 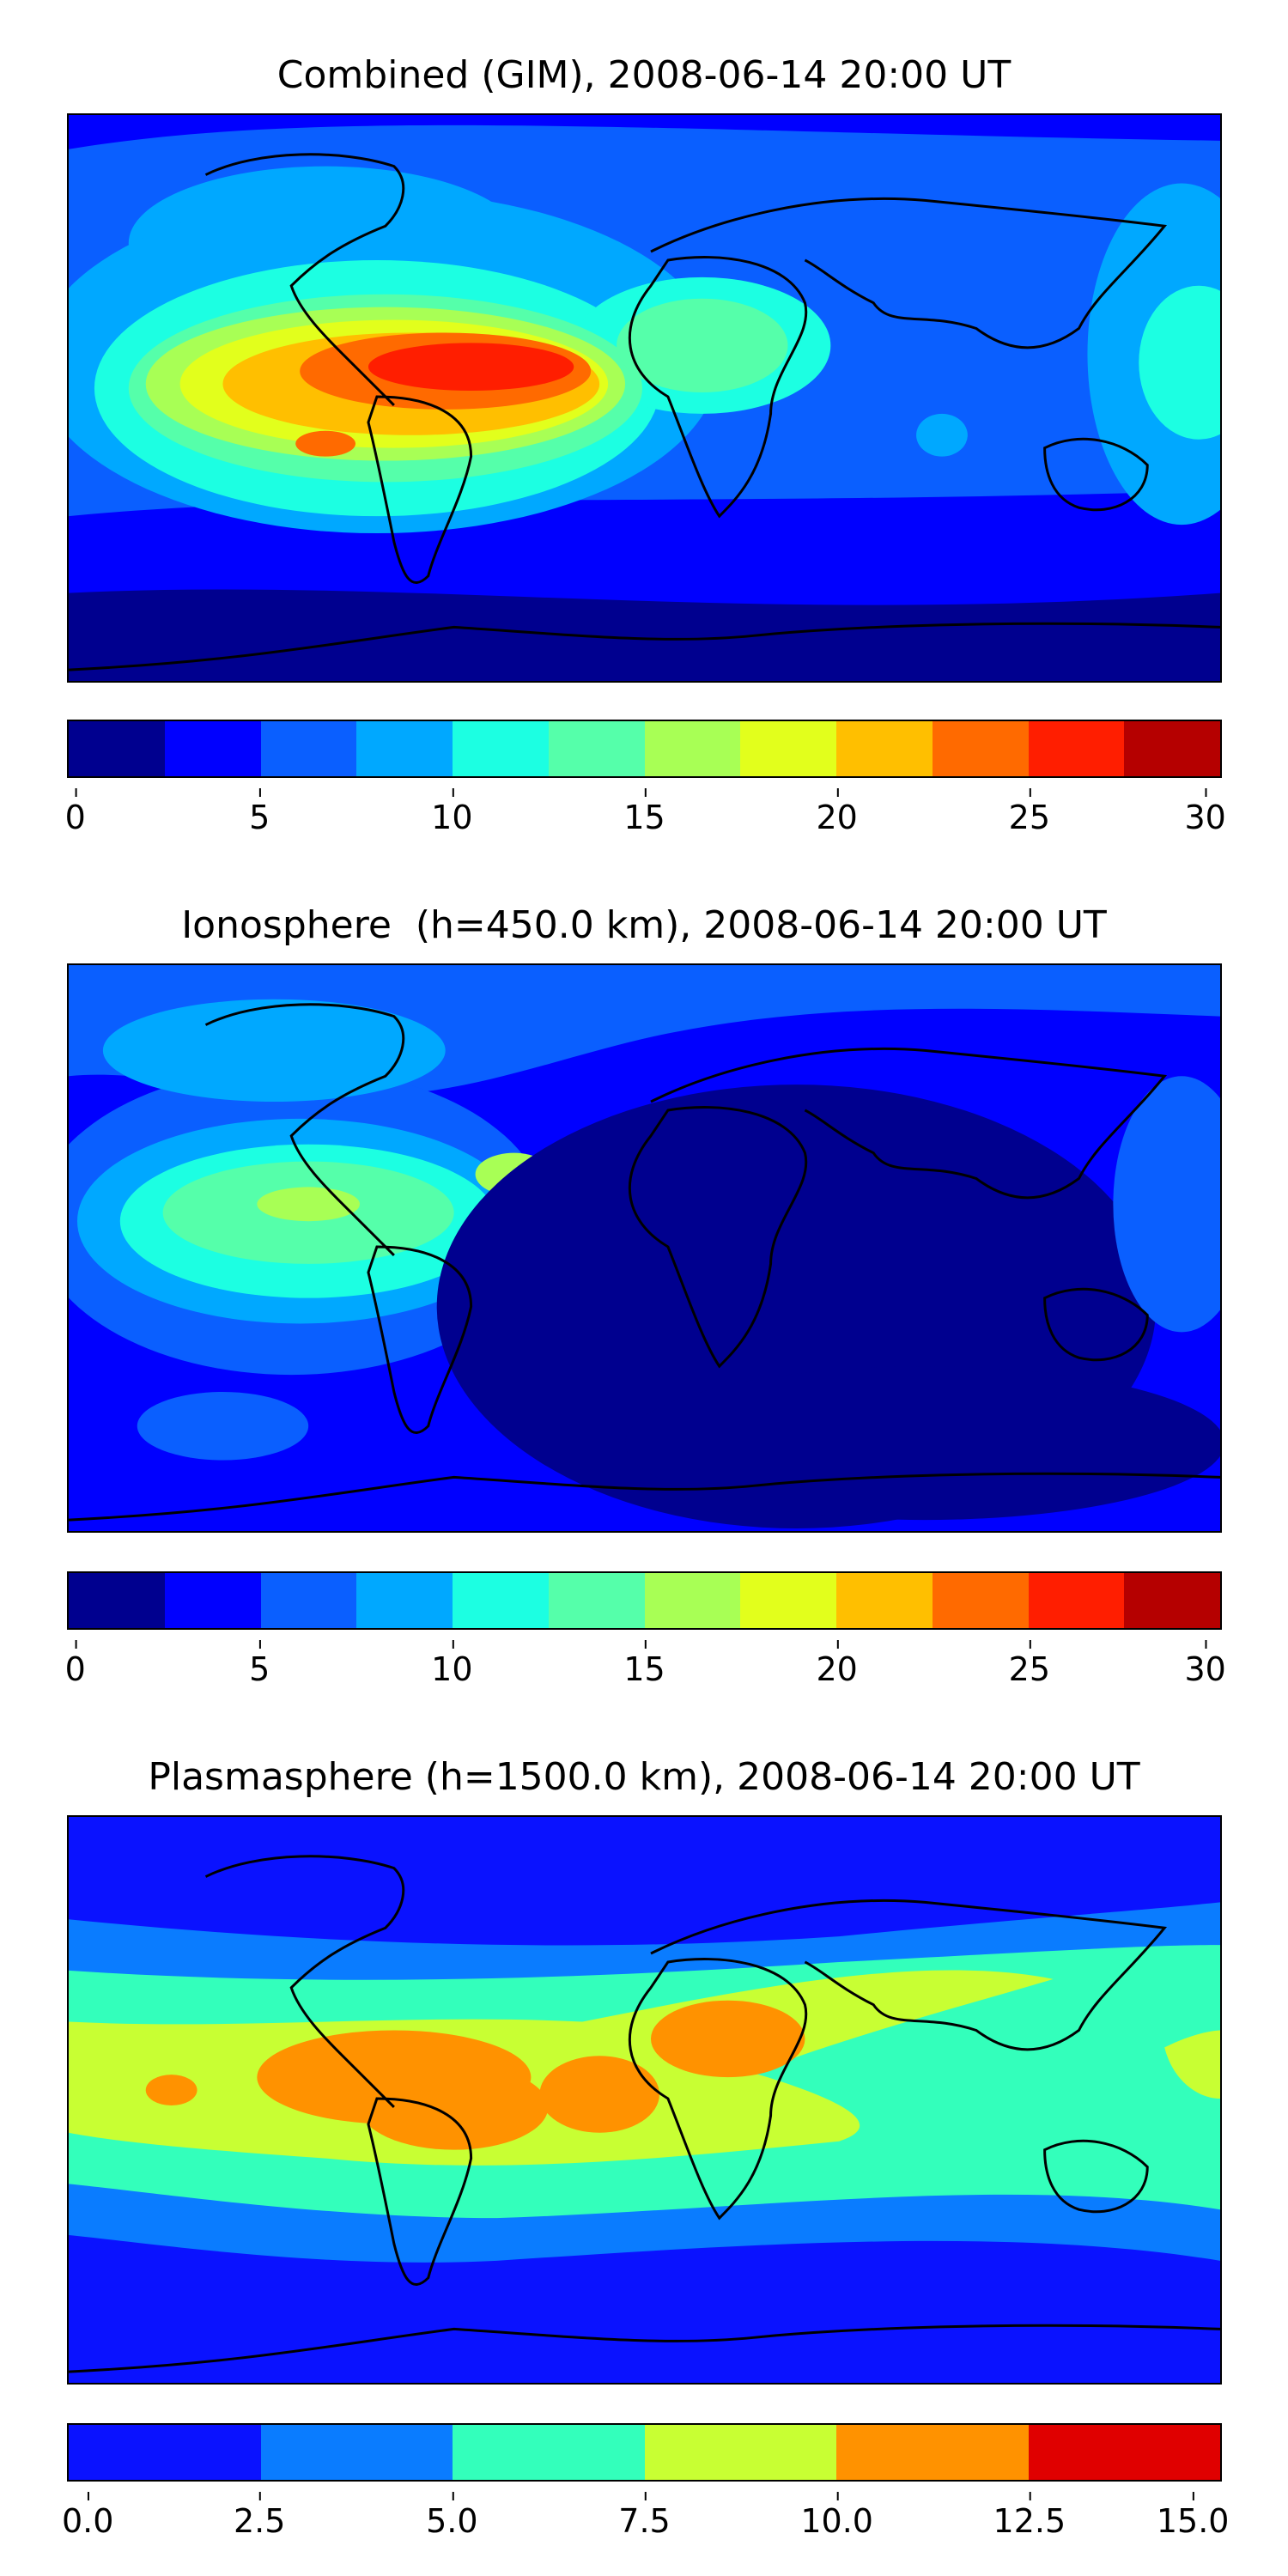 What do you see at coordinates (87, 2516) in the screenshot?
I see `colorbar-tick-label: 0.0` at bounding box center [87, 2516].